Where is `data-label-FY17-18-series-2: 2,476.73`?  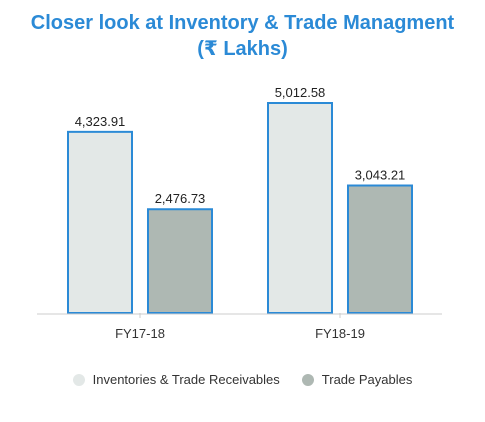
data-label-FY17-18-series-2: 2,476.73 is located at coordinates (180, 198).